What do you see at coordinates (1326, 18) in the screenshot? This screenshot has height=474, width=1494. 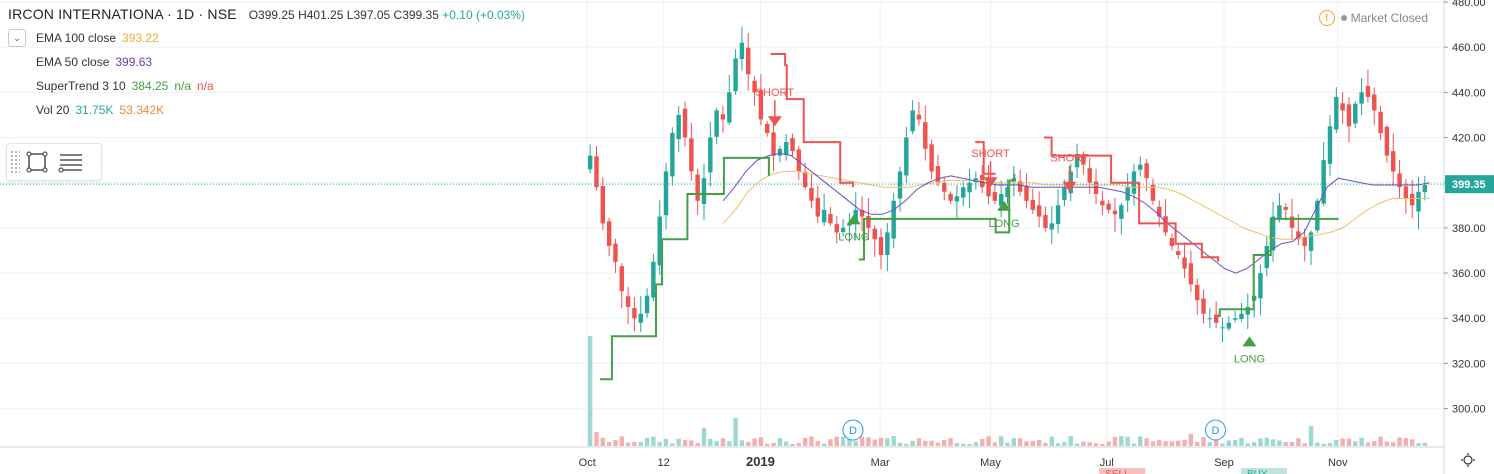 I see `warning-icon: !` at bounding box center [1326, 18].